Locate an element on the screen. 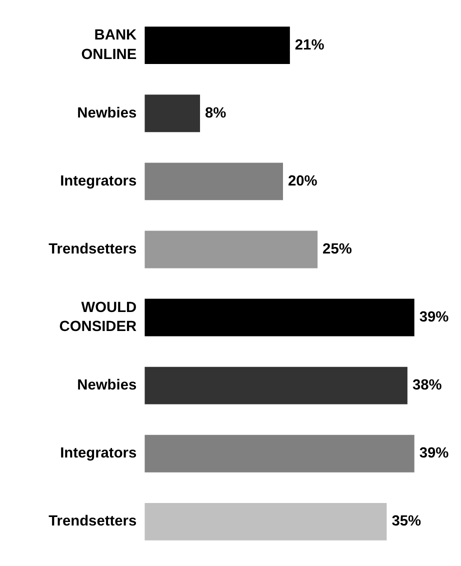 The width and height of the screenshot is (461, 566). data-label: 38% is located at coordinates (427, 386).